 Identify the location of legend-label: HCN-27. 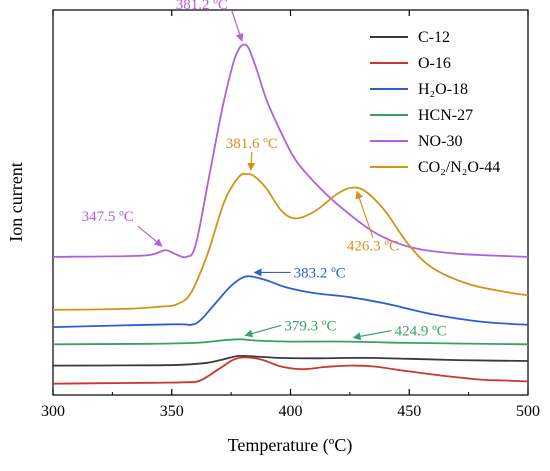
(445, 115).